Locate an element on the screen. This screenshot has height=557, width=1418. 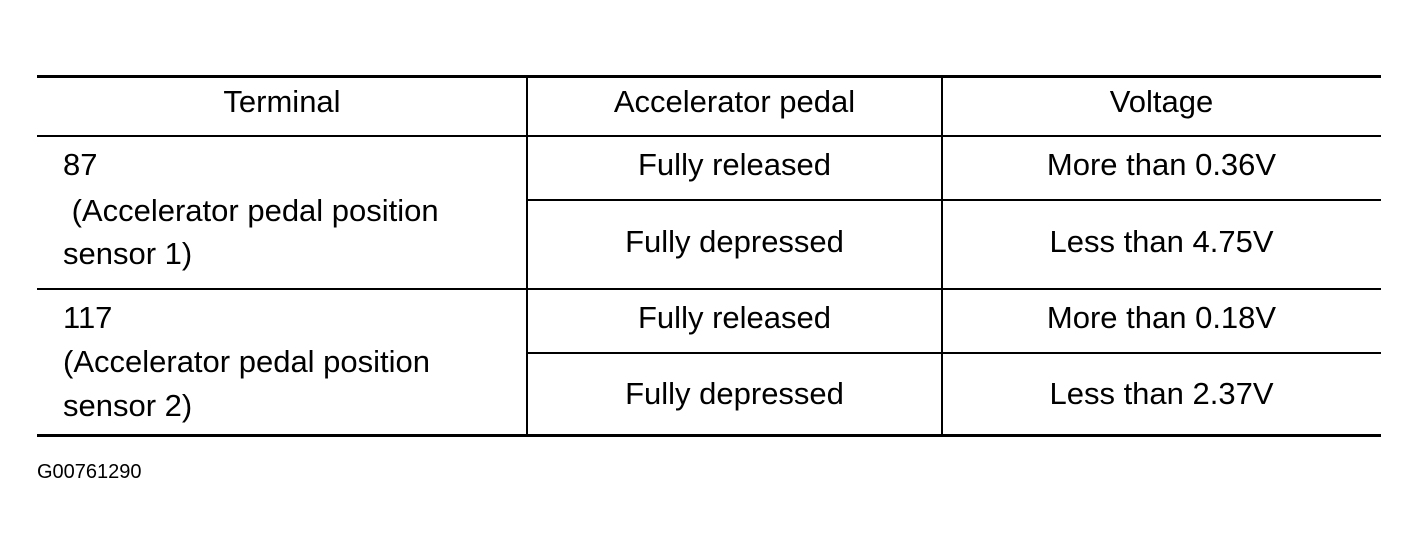
figure-id-caption: G00761290 is located at coordinates (89, 472).